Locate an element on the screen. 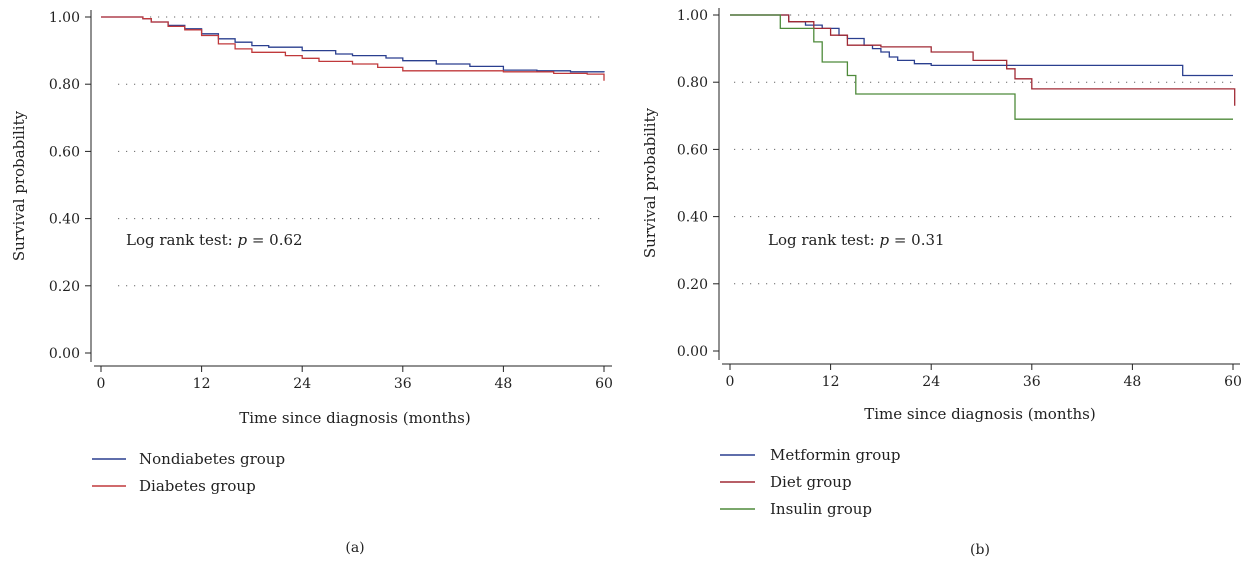 The height and width of the screenshot is (562, 1250). legend-label-diabetes: Diabetes group is located at coordinates (197, 486).